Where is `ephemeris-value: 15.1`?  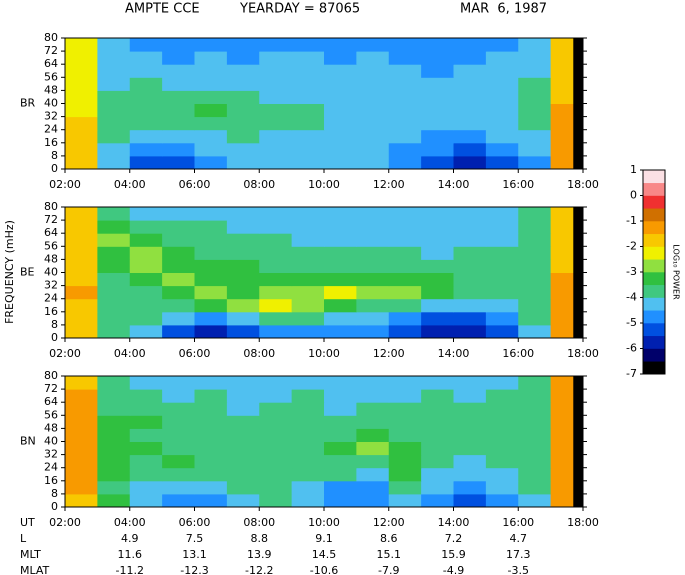 ephemeris-value: 15.1 is located at coordinates (389, 554).